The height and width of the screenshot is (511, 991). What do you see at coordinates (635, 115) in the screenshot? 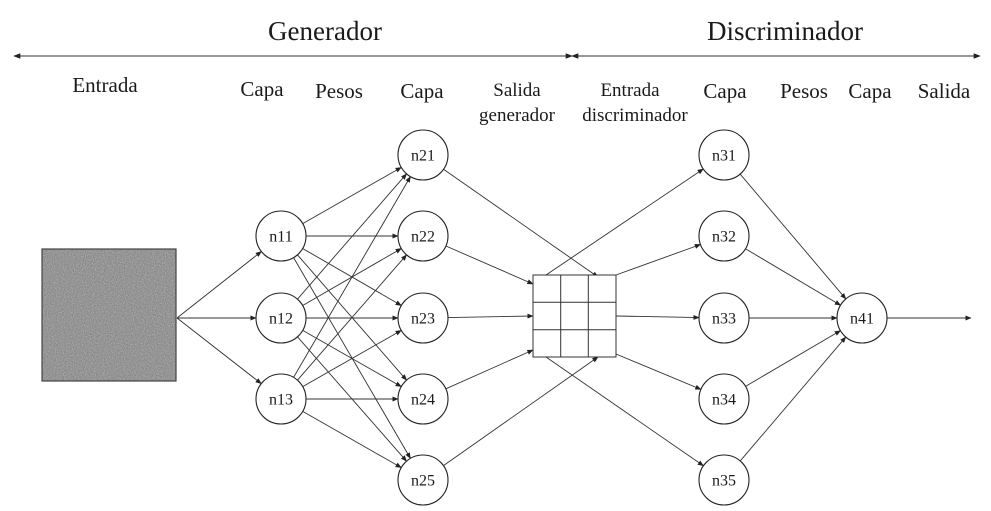
I see `disc-input-label-line2: discriminador` at bounding box center [635, 115].